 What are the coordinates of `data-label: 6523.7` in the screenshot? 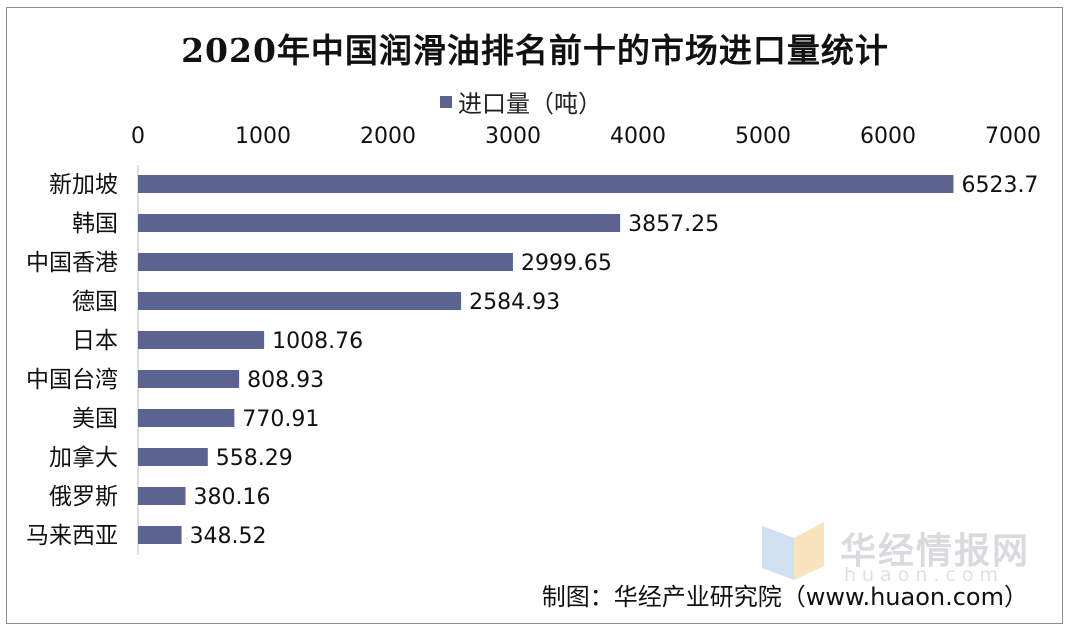 It's located at (999, 185).